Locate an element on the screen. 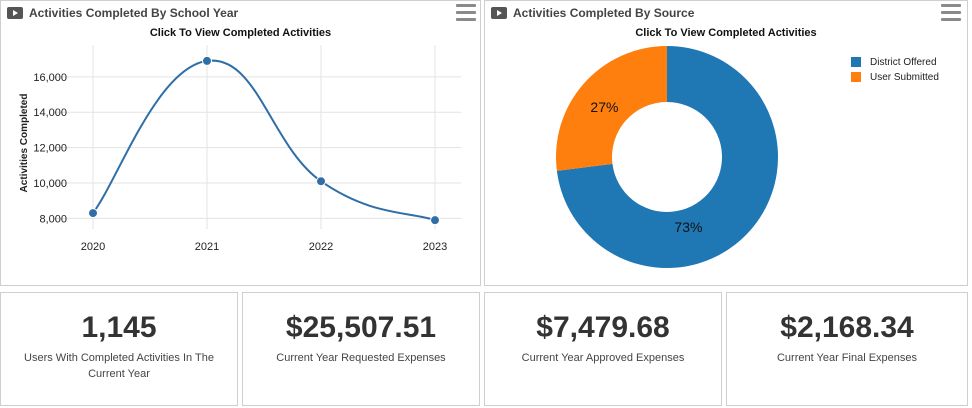  y-tick-label: 14,000 is located at coordinates (50, 113).